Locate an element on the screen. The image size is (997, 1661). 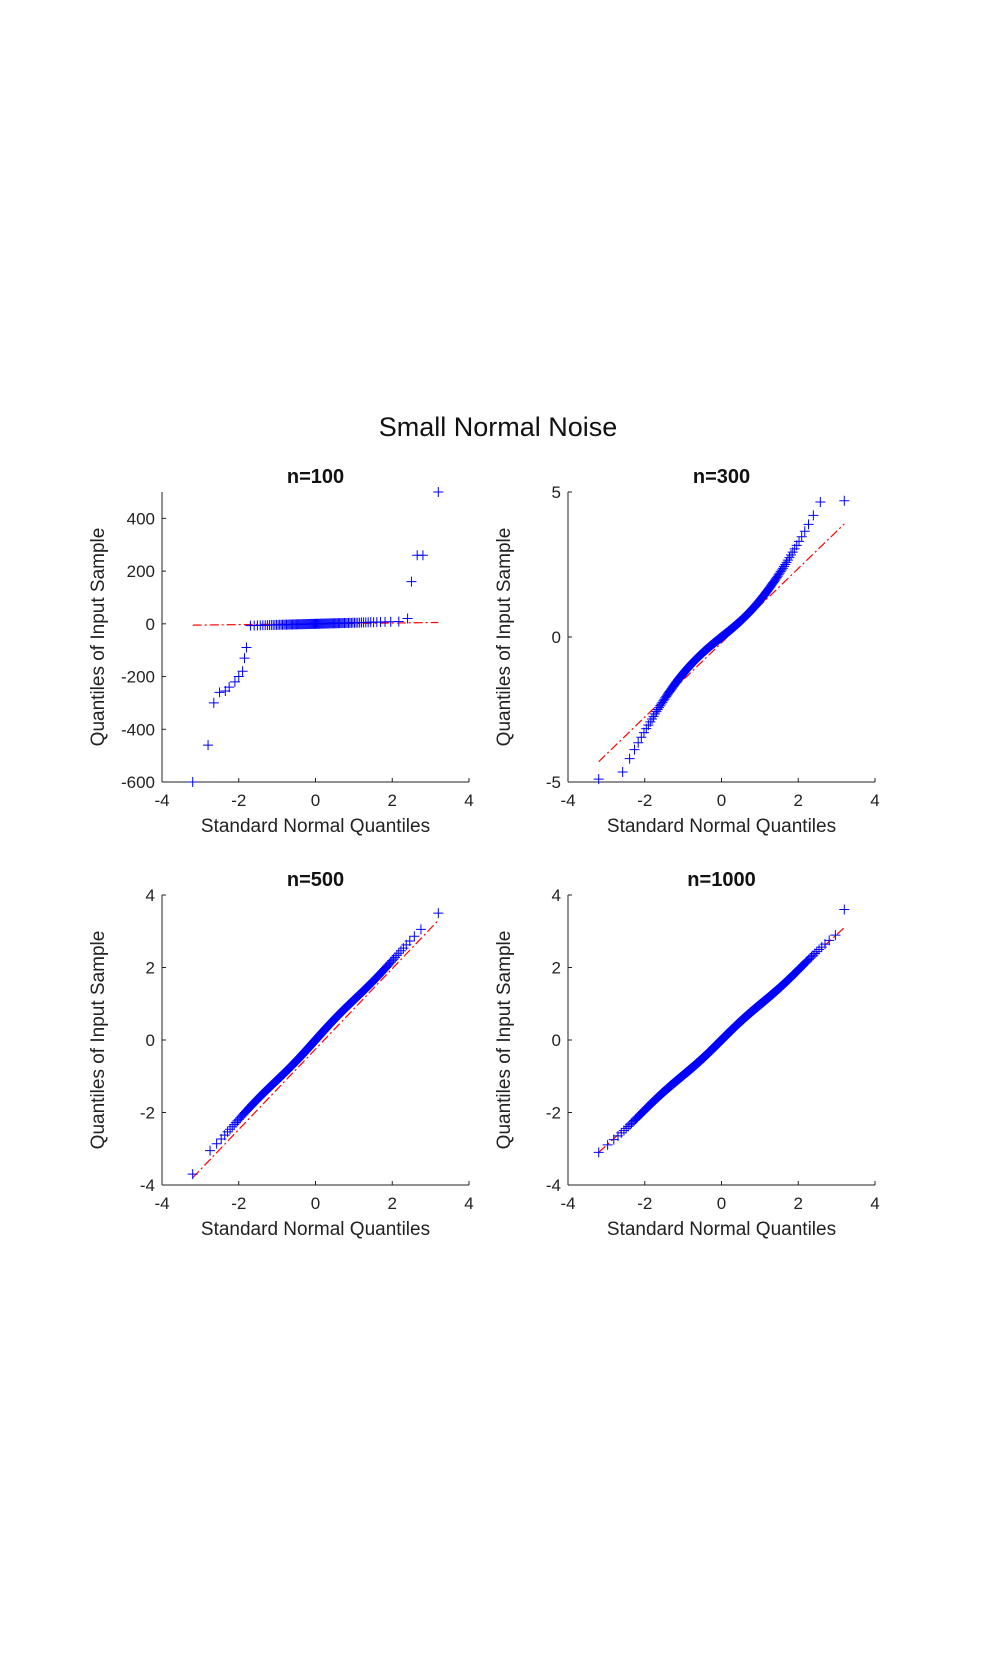
y-tick-label: -5 is located at coordinates (553, 782).